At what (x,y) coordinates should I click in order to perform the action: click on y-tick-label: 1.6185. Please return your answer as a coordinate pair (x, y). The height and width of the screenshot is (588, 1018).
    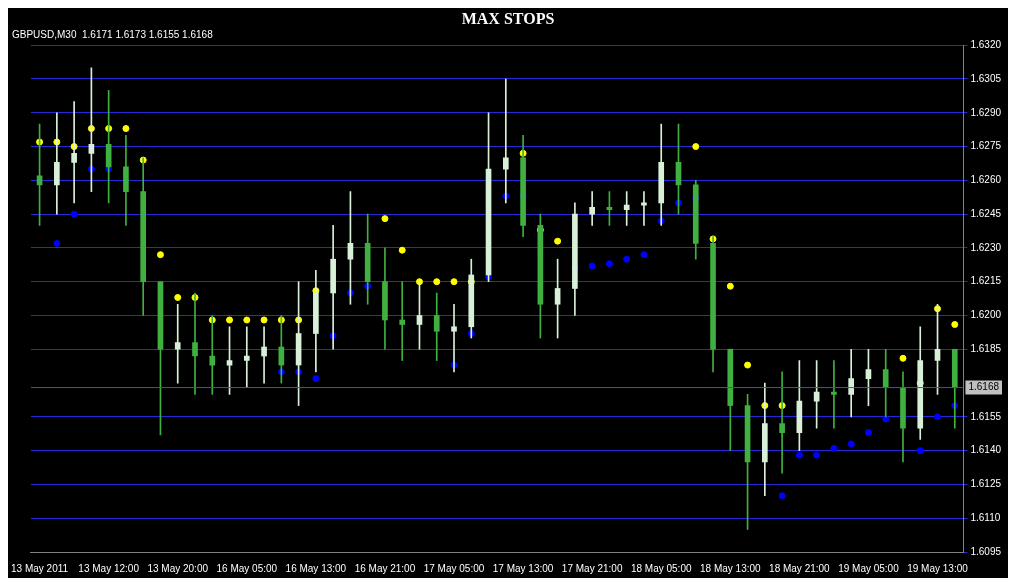
    Looking at the image, I should click on (986, 349).